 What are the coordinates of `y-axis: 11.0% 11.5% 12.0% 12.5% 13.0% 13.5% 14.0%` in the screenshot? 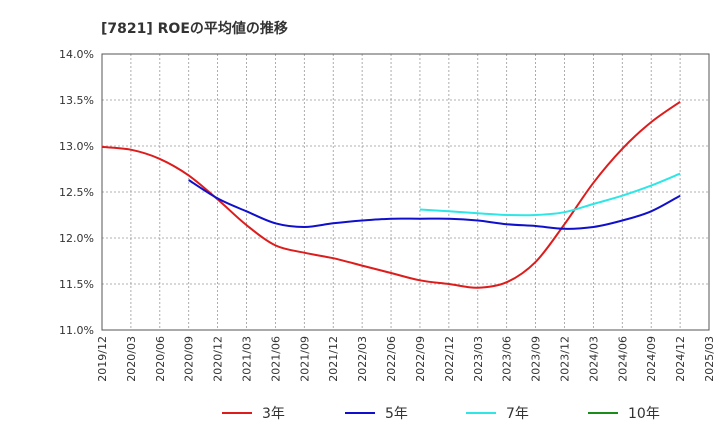 It's located at (76, 192).